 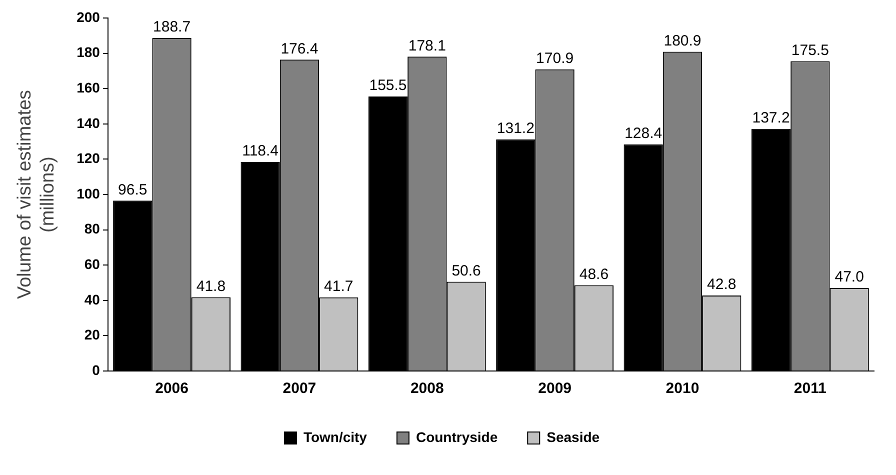 I want to click on x-tick-label: 2006, so click(x=171, y=389).